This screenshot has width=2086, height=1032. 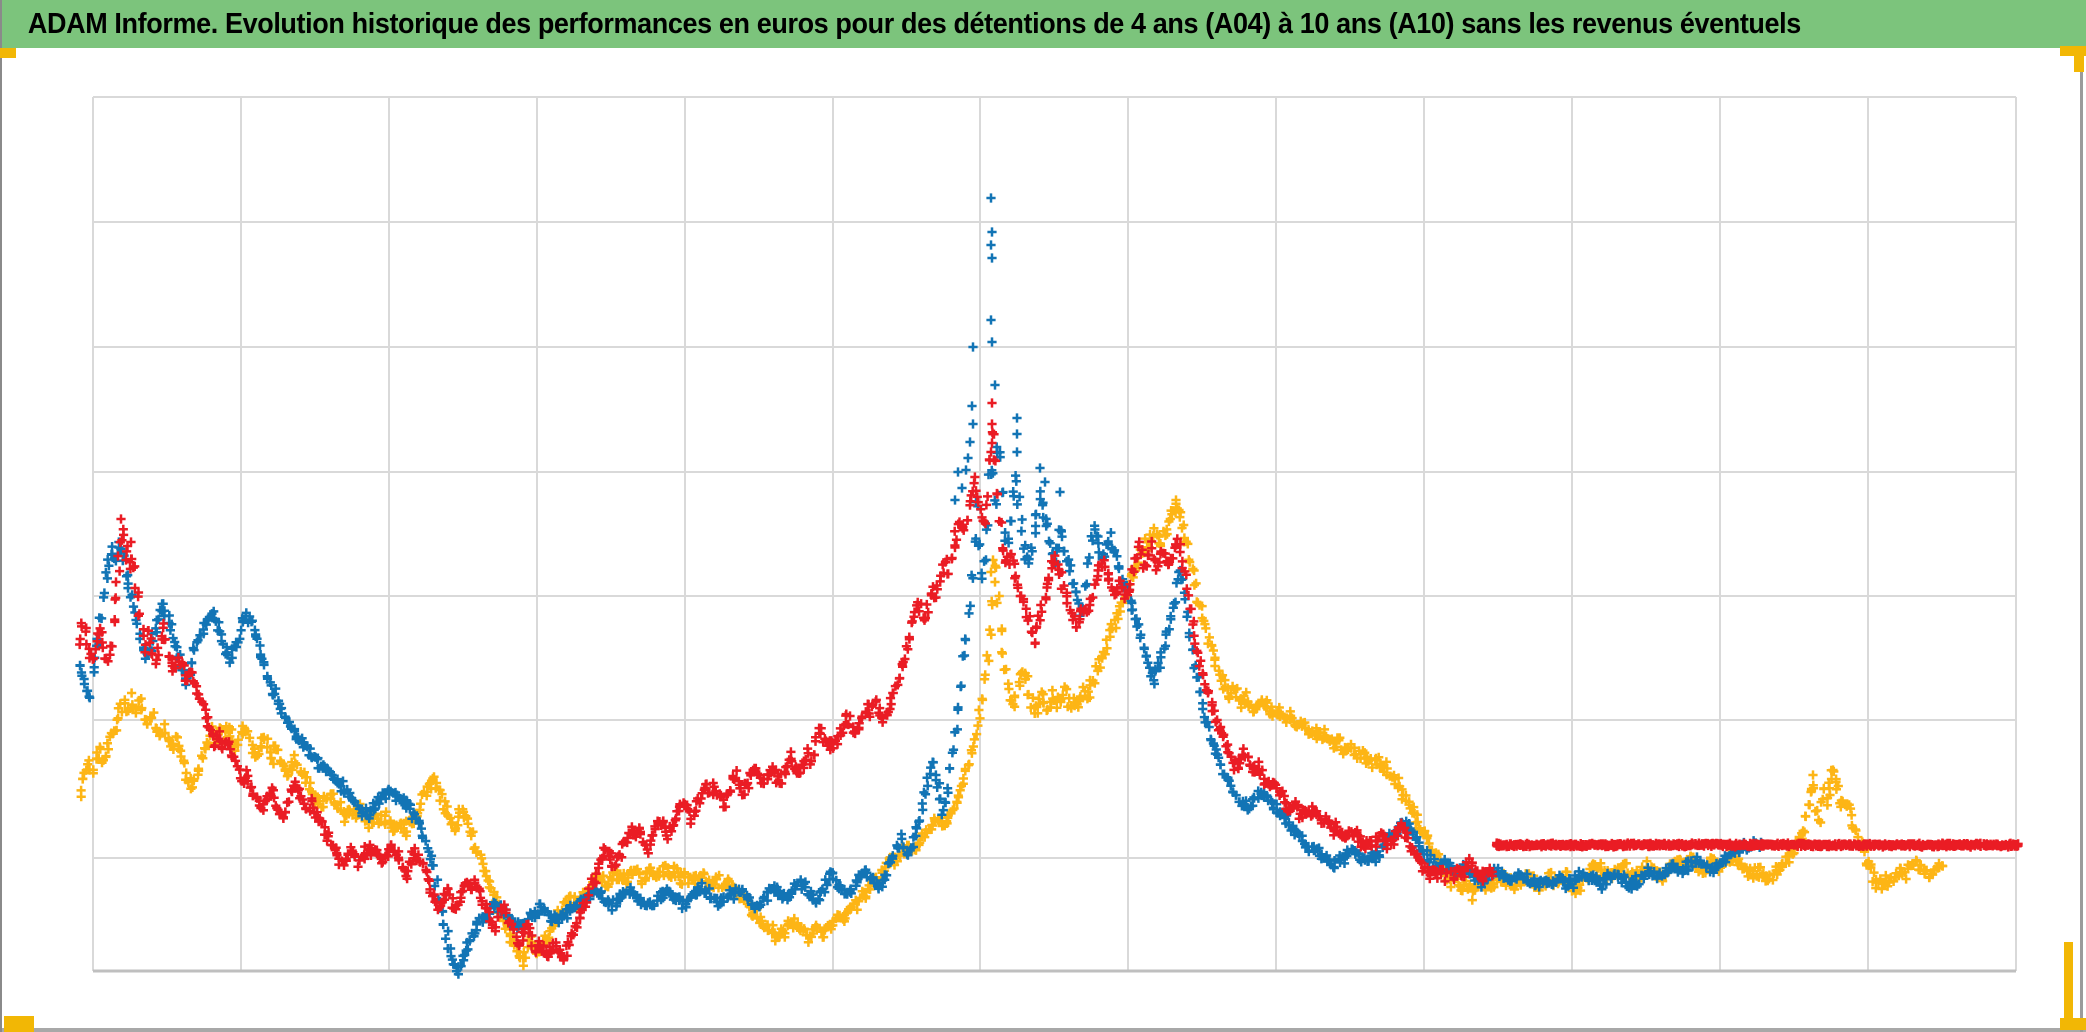 What do you see at coordinates (2079, 59) in the screenshot?
I see `selection-handle-top-right-v` at bounding box center [2079, 59].